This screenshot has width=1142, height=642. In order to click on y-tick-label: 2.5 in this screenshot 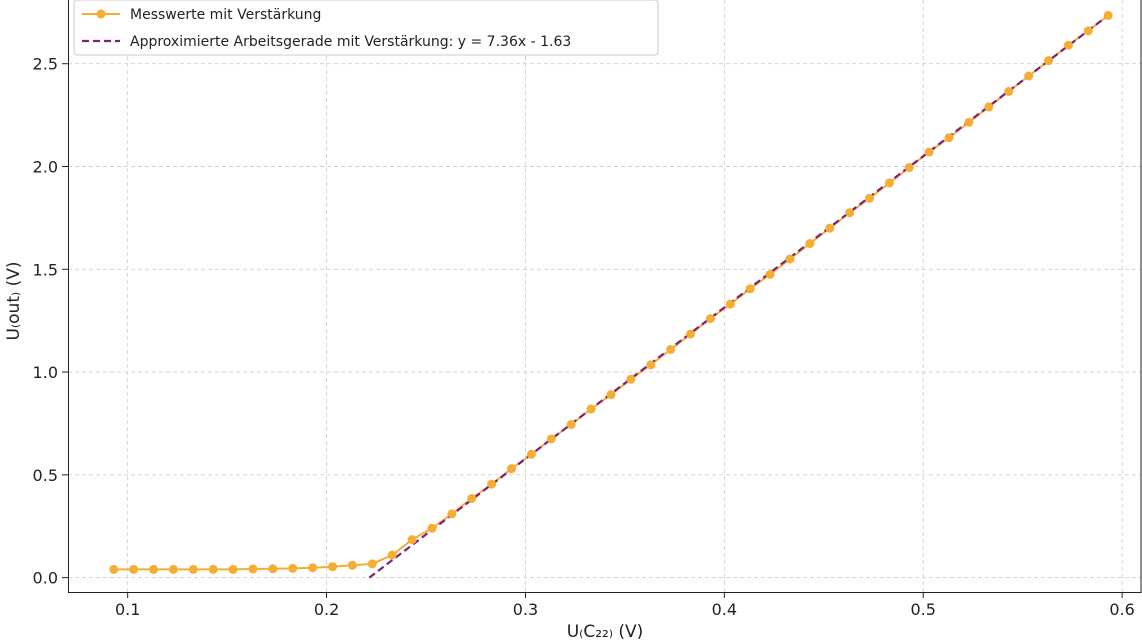, I will do `click(45, 64)`.